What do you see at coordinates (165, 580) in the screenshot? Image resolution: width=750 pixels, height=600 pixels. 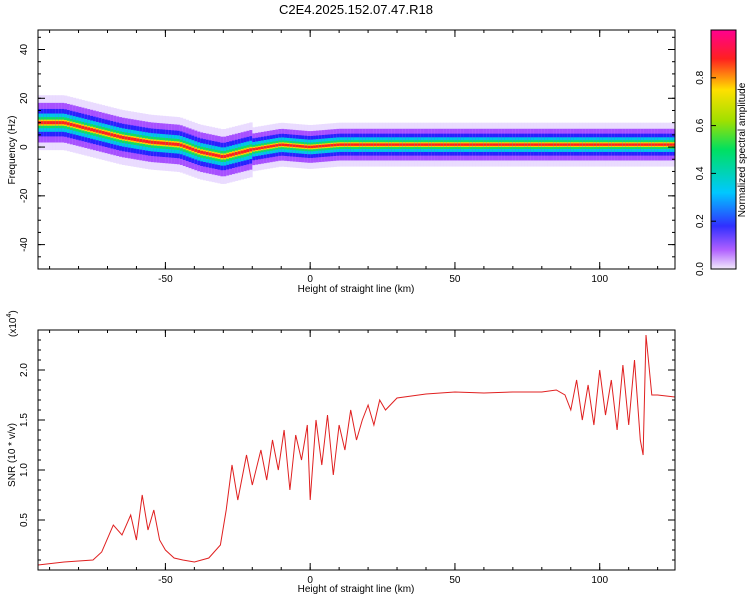 I see `x-tick-label: -50` at bounding box center [165, 580].